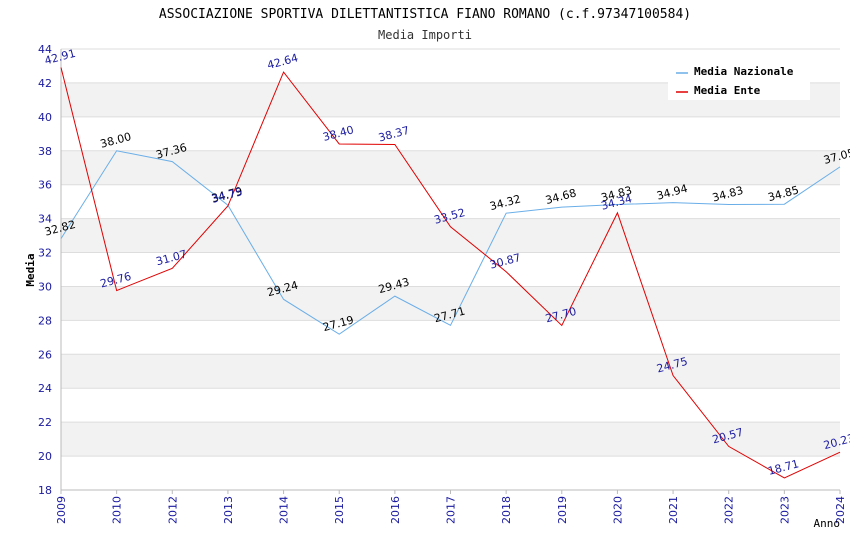 The width and height of the screenshot is (850, 550). Describe the element at coordinates (45, 270) in the screenshot. I see `y-tick-labels: 18 20 22 24 26 28 30 32 34 36 38 40 42 44` at that location.